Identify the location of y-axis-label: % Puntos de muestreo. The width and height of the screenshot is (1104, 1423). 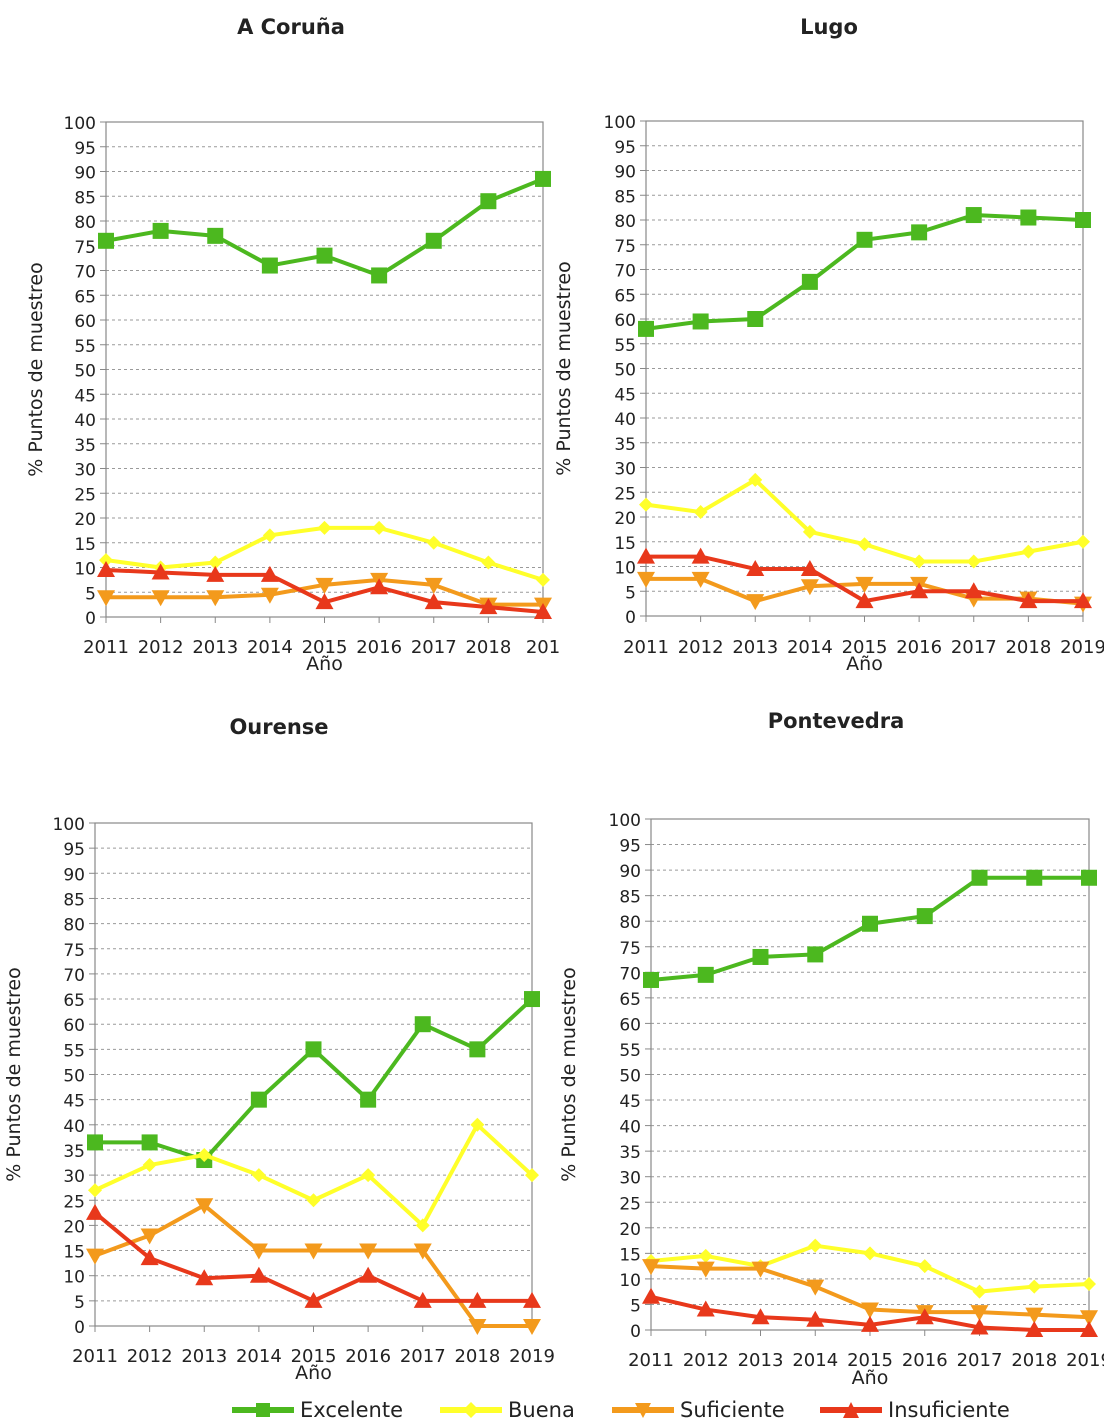
(564, 368).